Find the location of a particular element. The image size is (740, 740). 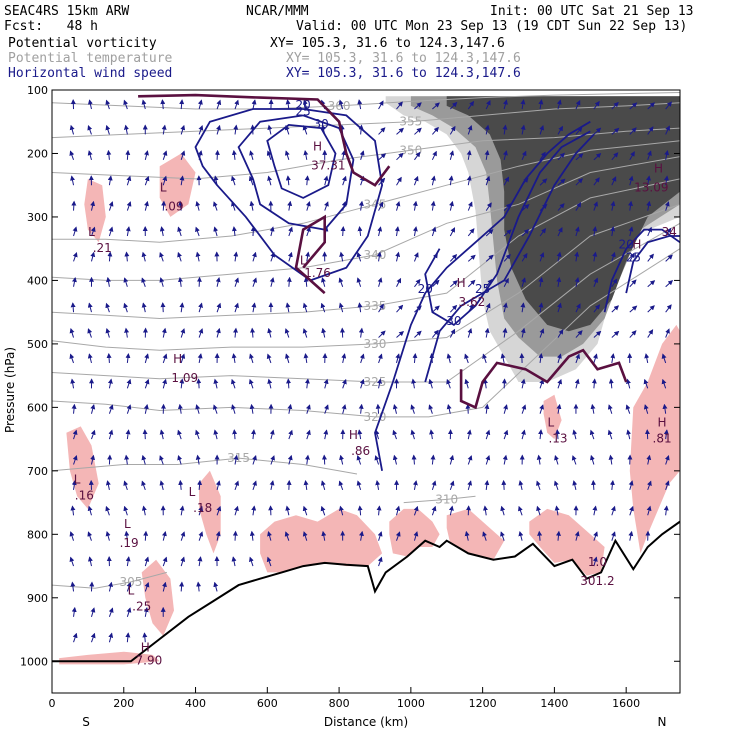

pv-extremum-label: H is located at coordinates (662, 422).